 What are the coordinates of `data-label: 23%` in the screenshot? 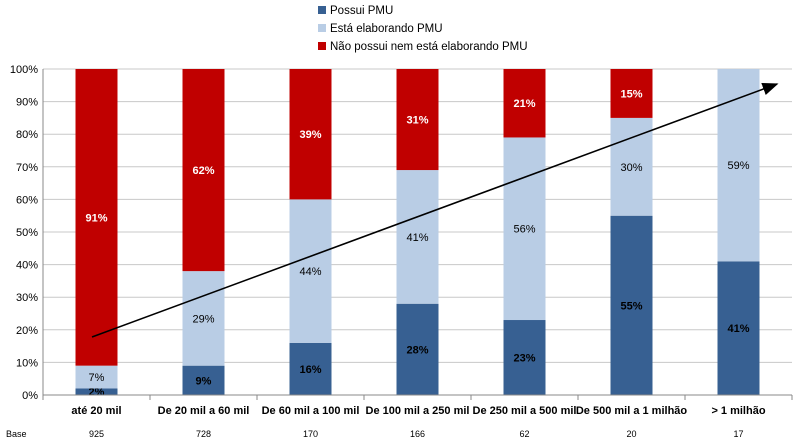 It's located at (524, 359).